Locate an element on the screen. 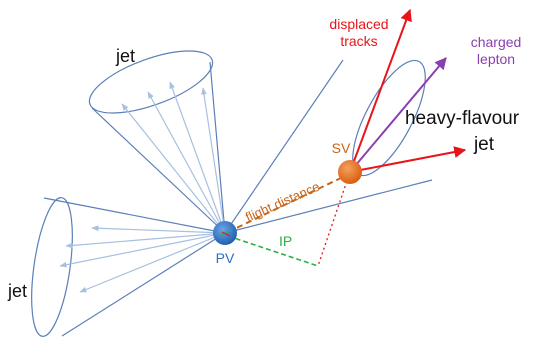 The height and width of the screenshot is (338, 557). left-jet-cone is located at coordinates (128, 267).